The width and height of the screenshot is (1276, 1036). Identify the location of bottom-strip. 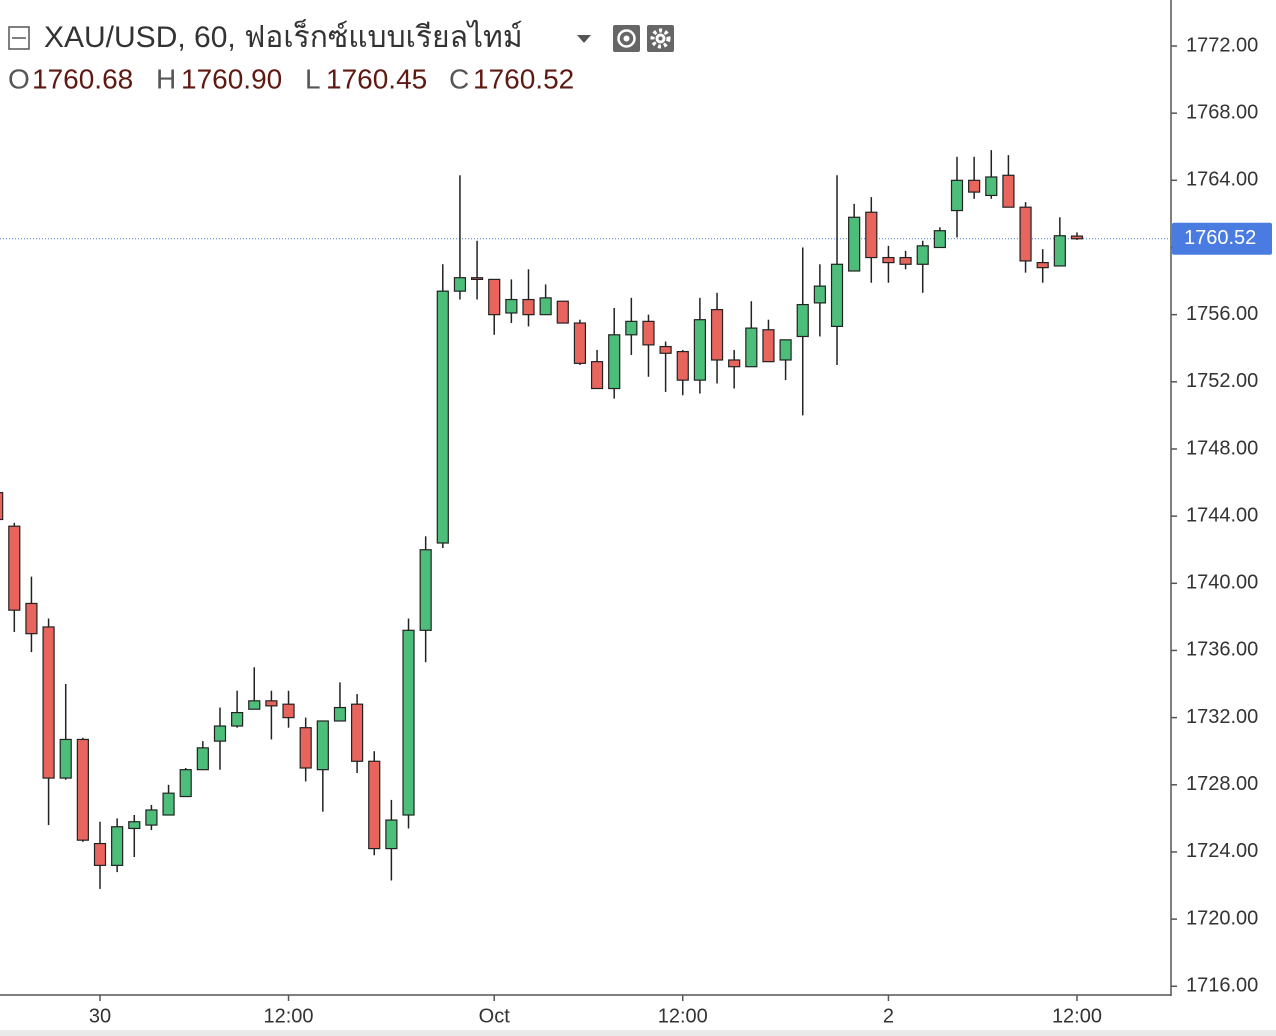
(638, 1033).